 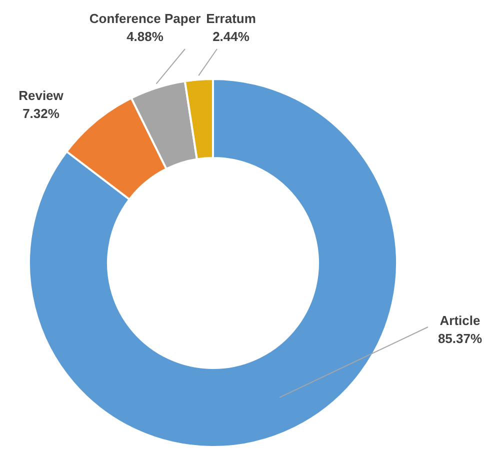 I want to click on slice-label: Erratum, so click(x=231, y=18).